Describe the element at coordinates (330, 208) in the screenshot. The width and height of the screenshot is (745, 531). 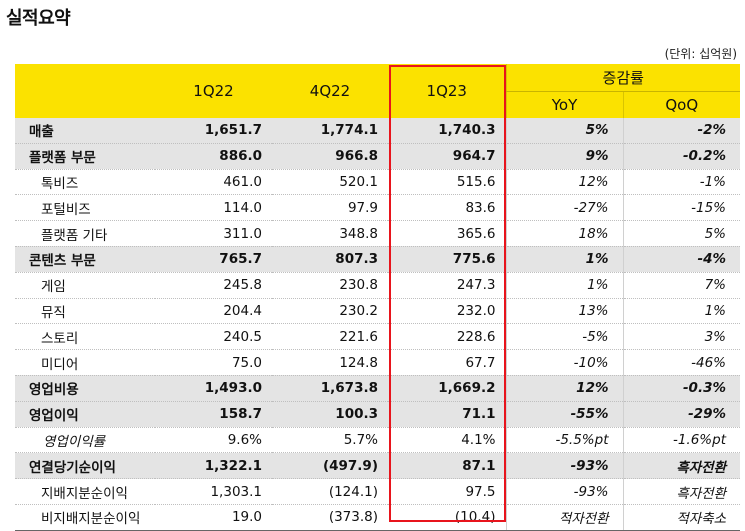
I see `value-4q22: 97.9` at that location.